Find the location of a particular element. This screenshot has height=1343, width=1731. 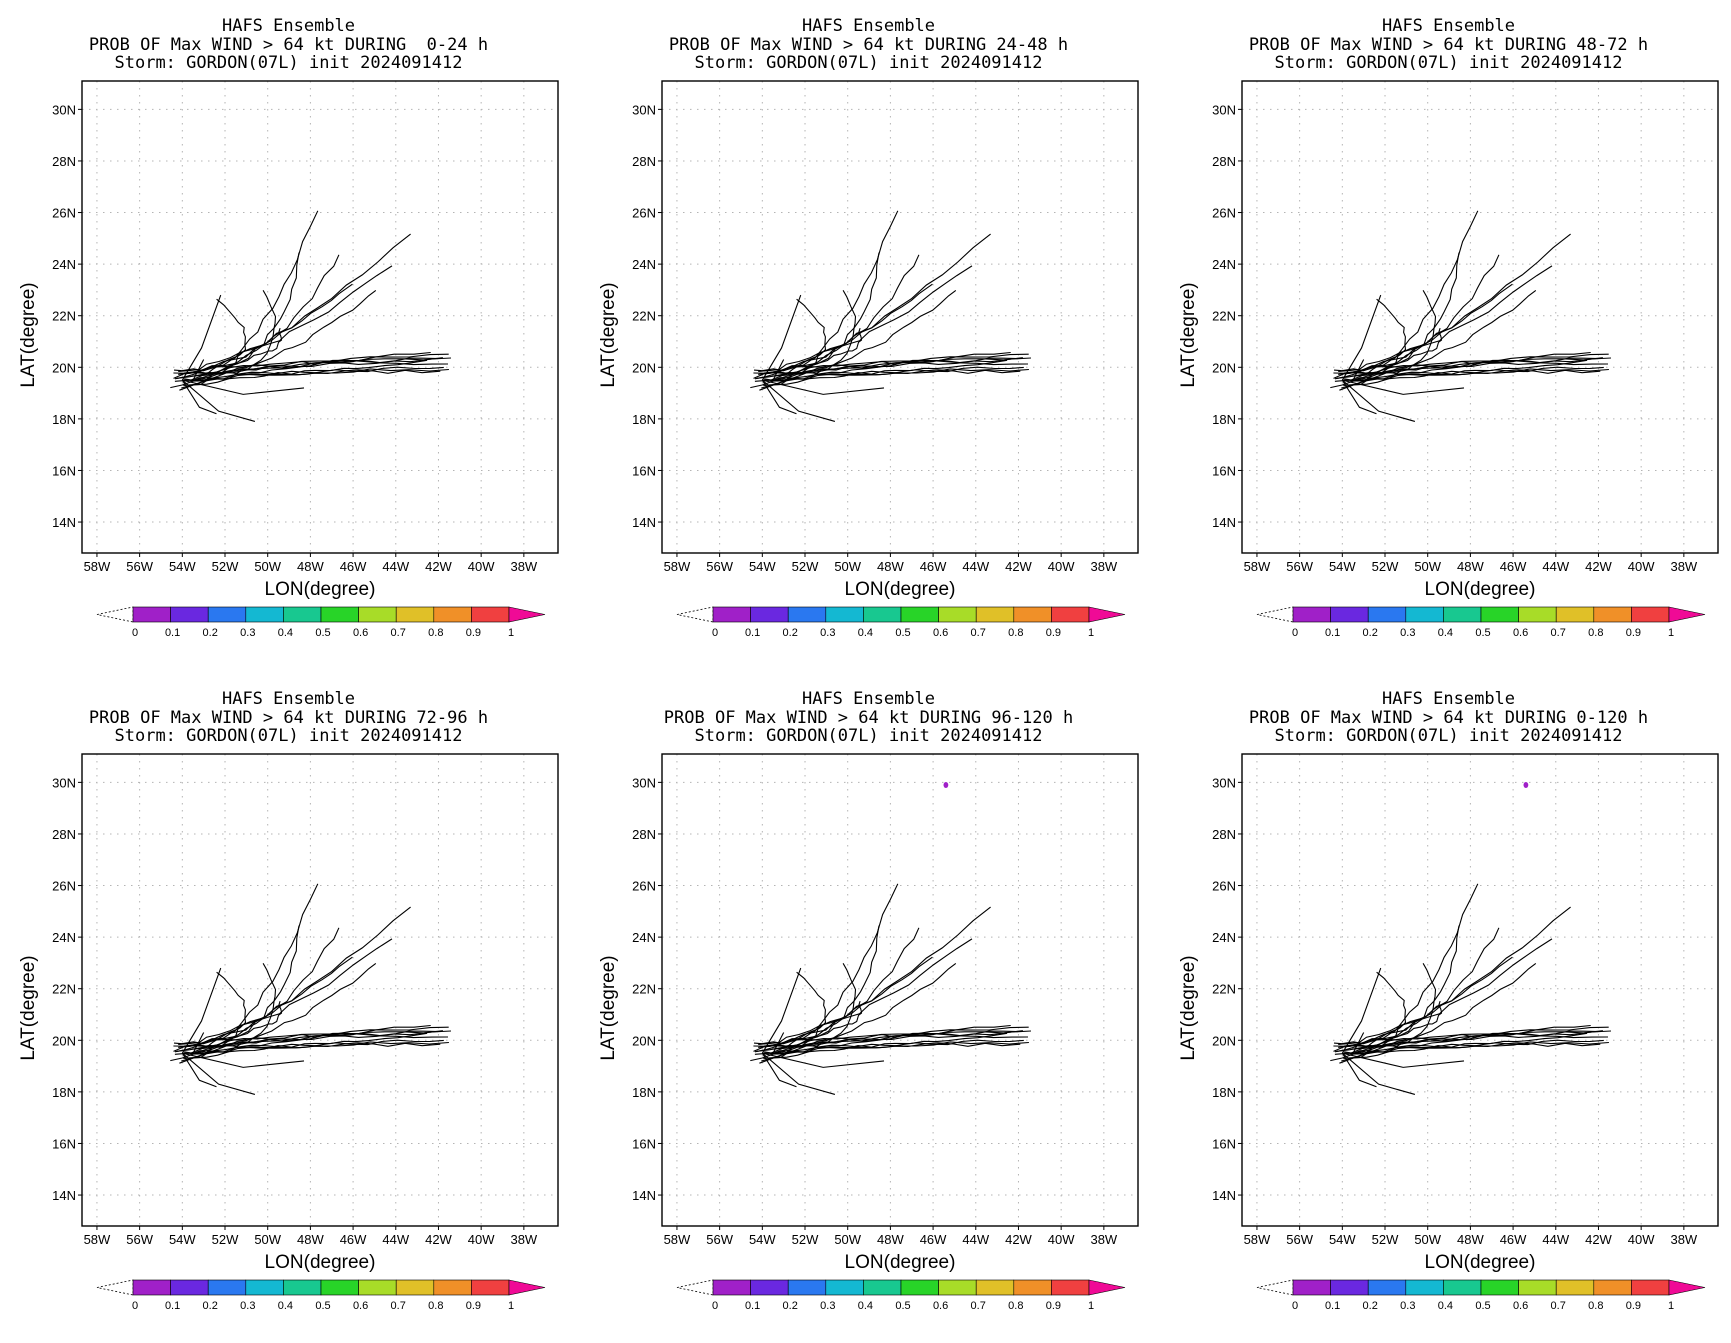

colorbar-label: 0.7 is located at coordinates (1558, 633).